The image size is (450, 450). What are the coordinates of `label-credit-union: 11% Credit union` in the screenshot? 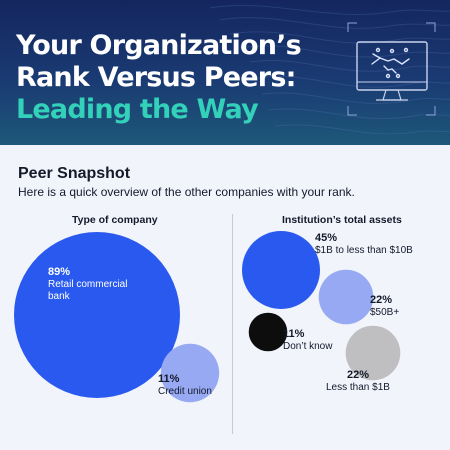 It's located at (185, 385).